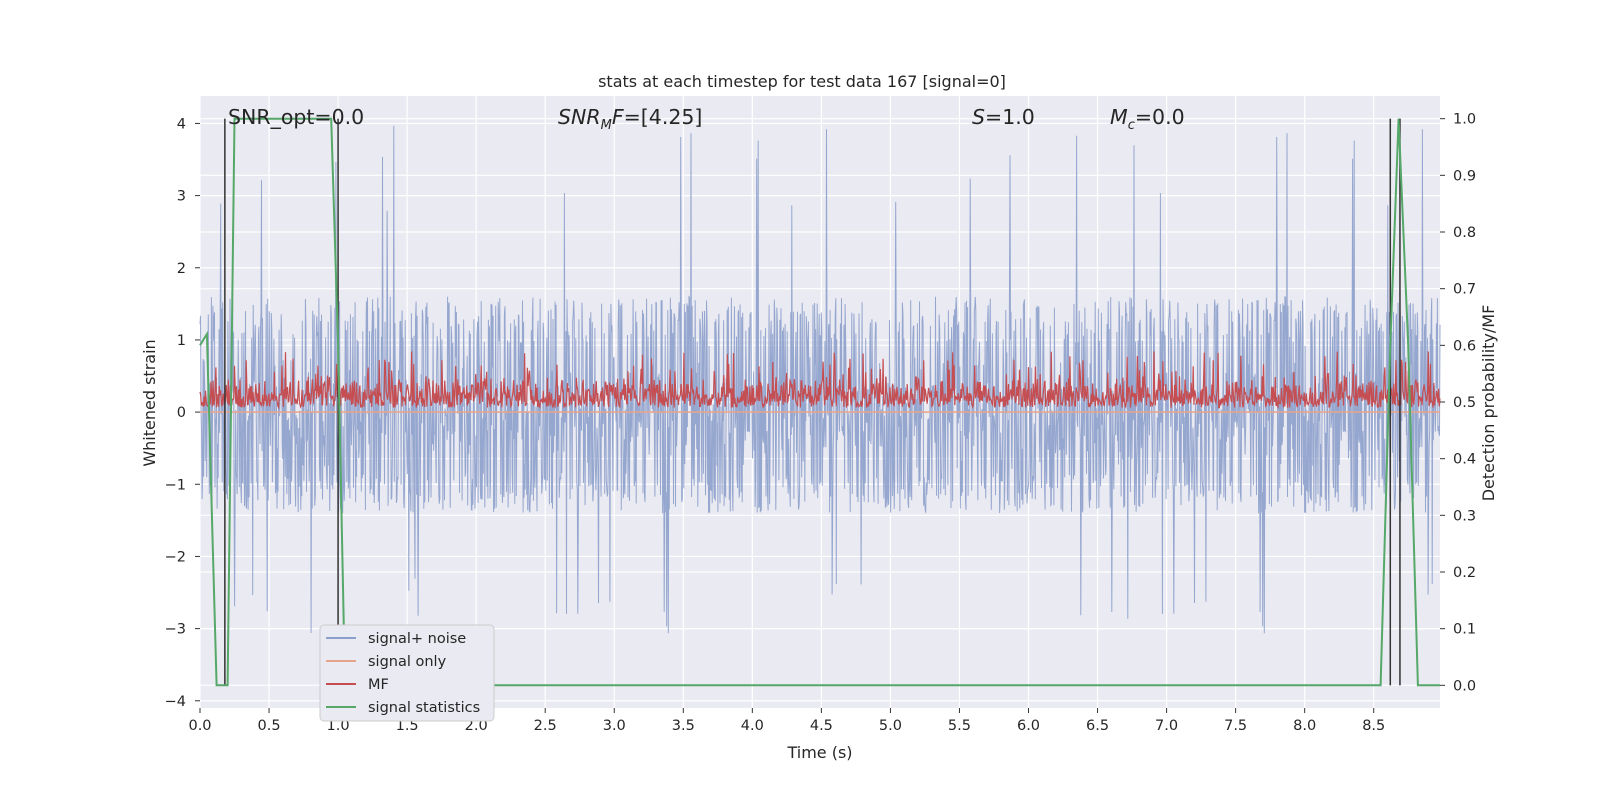 Image resolution: width=1600 pixels, height=800 pixels. What do you see at coordinates (683, 726) in the screenshot?
I see `x-tick-label: 3.5` at bounding box center [683, 726].